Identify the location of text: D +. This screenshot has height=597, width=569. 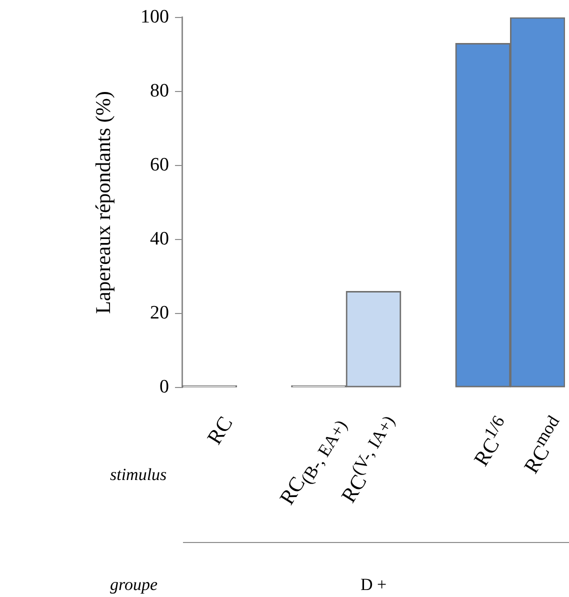
(373, 585).